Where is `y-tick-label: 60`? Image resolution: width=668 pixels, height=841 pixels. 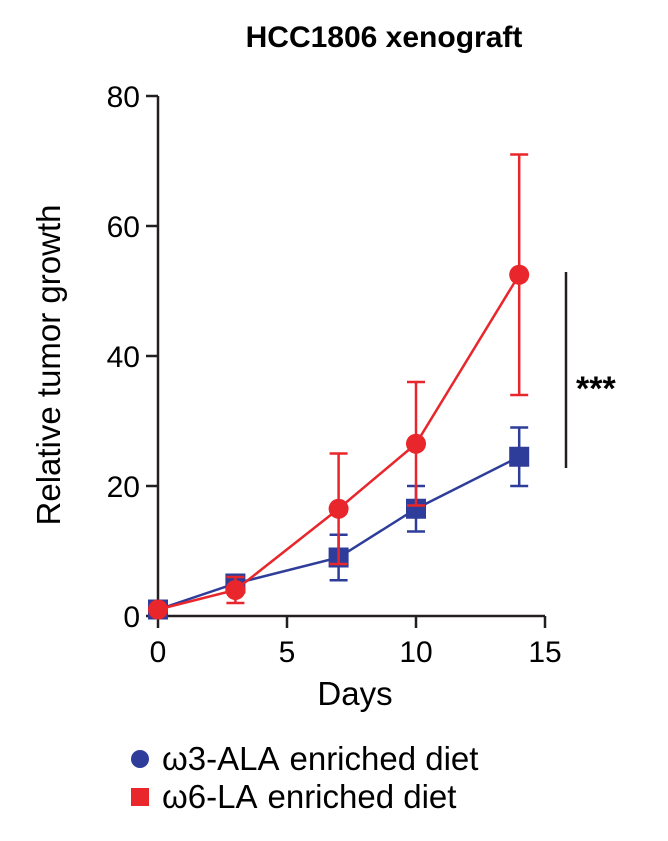
y-tick-label: 60 is located at coordinates (123, 227).